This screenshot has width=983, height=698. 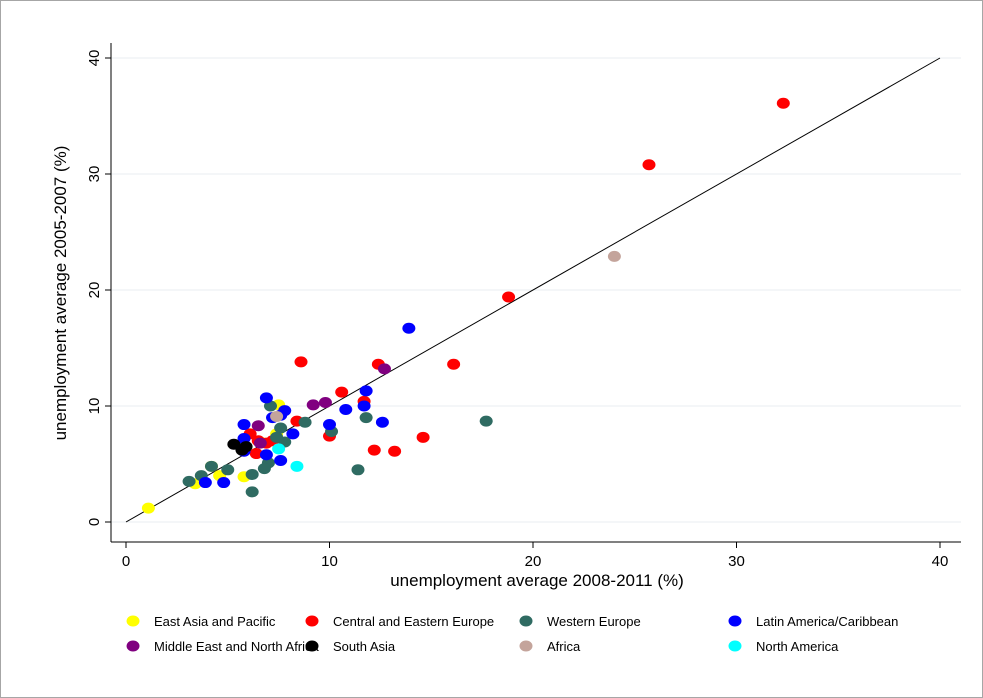 I want to click on legend-label-north-america: North America, so click(x=797, y=646).